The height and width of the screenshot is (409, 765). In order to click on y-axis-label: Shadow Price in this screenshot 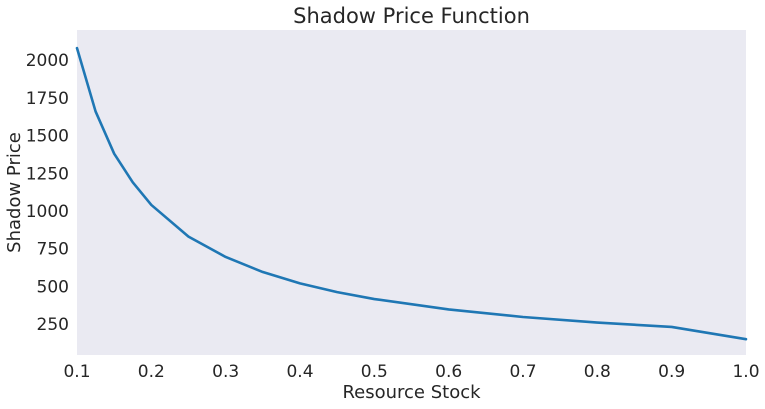, I will do `click(14, 192)`.